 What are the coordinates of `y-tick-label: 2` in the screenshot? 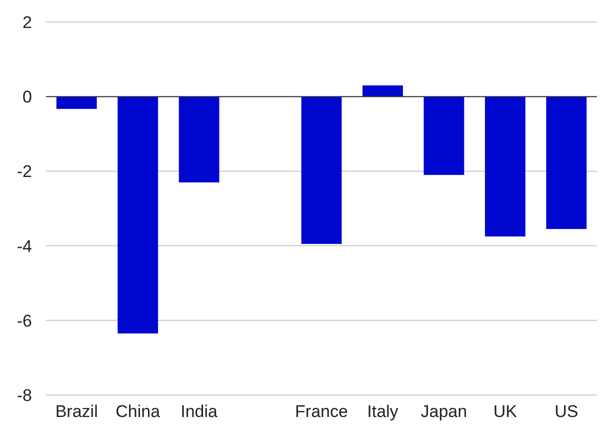 It's located at (27, 22).